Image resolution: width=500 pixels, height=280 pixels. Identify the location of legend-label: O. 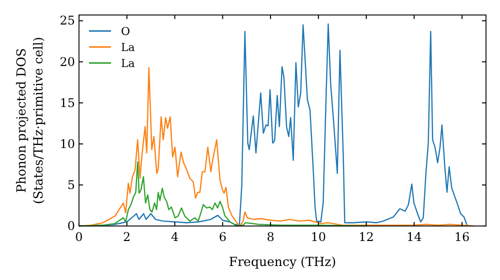
(125, 31).